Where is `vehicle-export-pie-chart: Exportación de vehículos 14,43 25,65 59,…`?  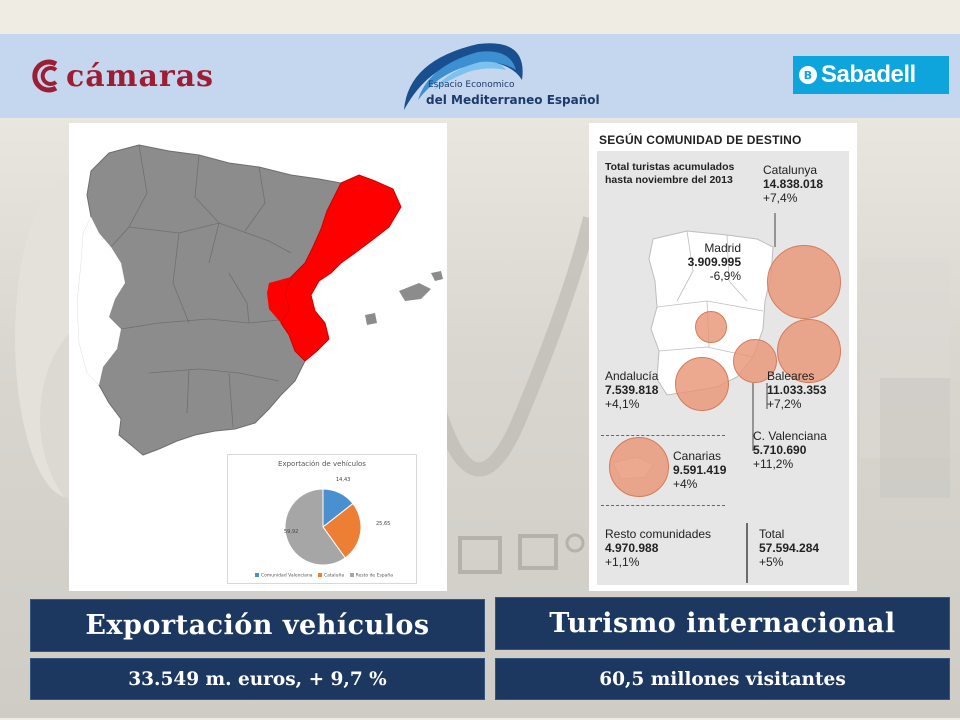
vehicle-export-pie-chart: Exportación de vehículos 14,43 25,65 59,… is located at coordinates (322, 519).